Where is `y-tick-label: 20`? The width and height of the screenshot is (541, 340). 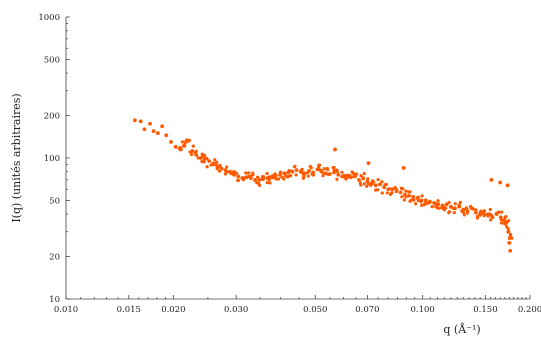 y-tick-label: 20 is located at coordinates (54, 258).